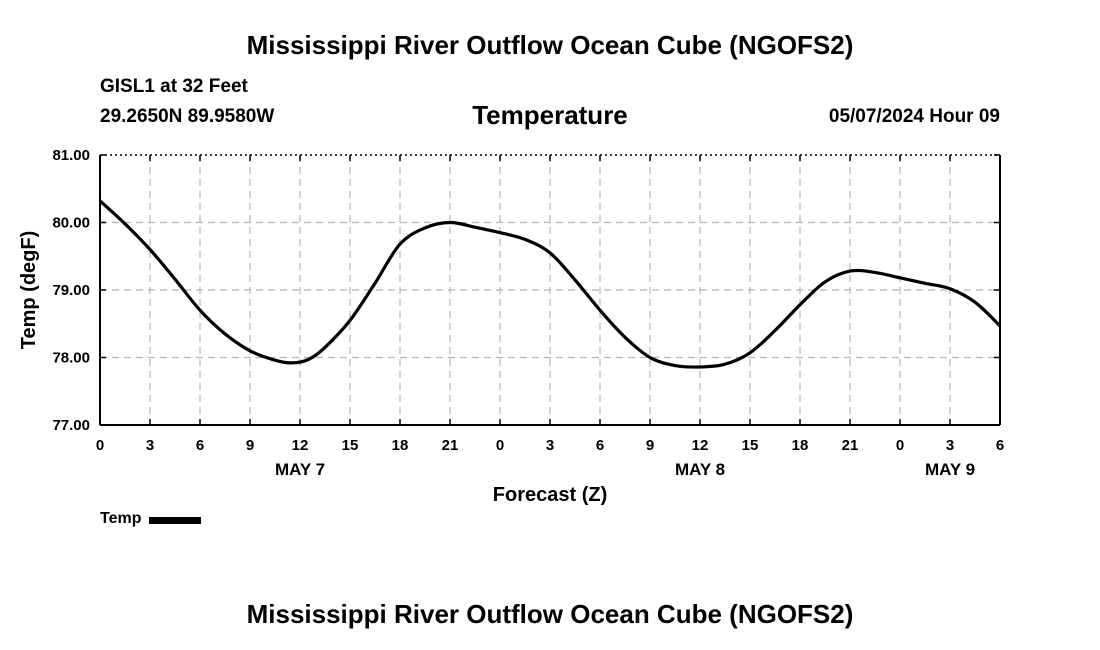 The image size is (1100, 650). Describe the element at coordinates (175, 520) in the screenshot. I see `legend-swatch` at that location.